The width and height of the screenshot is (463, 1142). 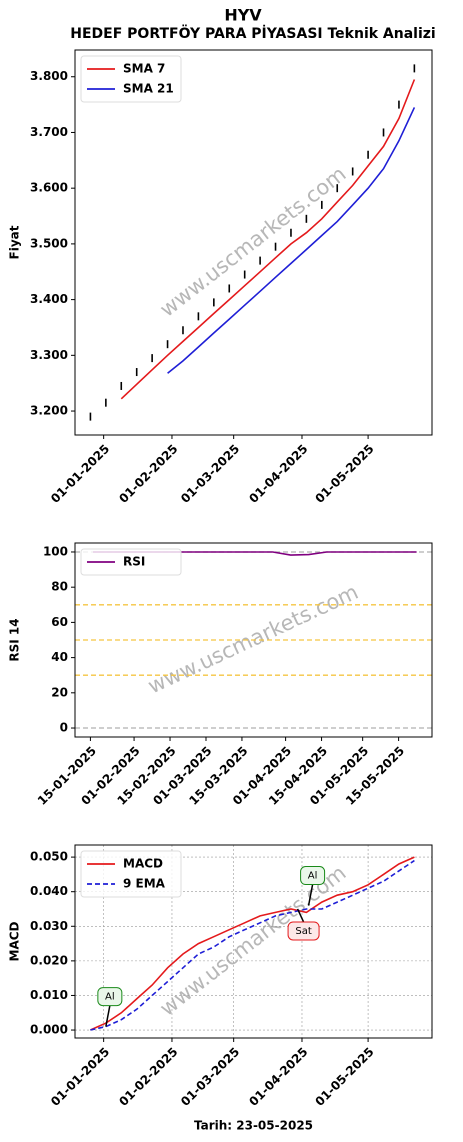 I want to click on annotation-label: Sat, so click(x=303, y=931).